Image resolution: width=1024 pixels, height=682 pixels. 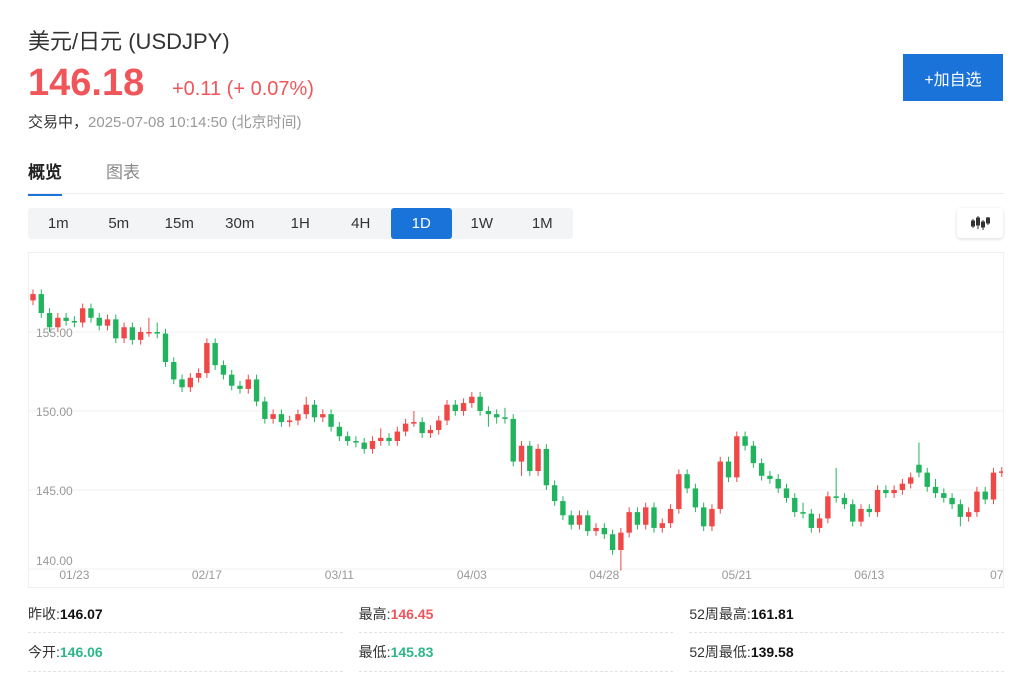 What do you see at coordinates (81, 614) in the screenshot?
I see `stat-value: 146.07` at bounding box center [81, 614].